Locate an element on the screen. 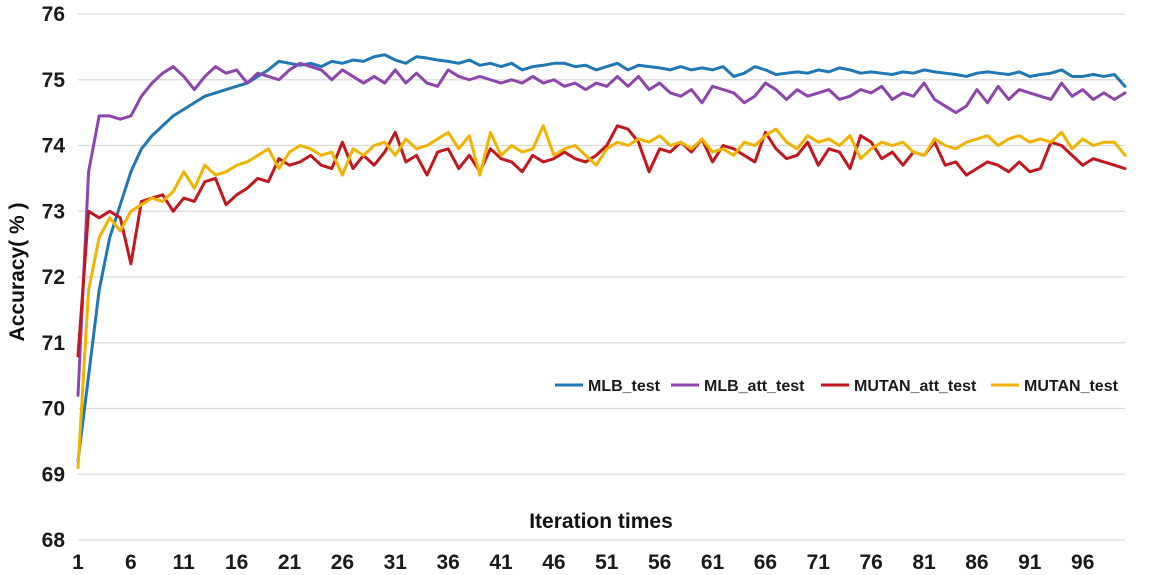  x-tick-label: 6 is located at coordinates (131, 562).